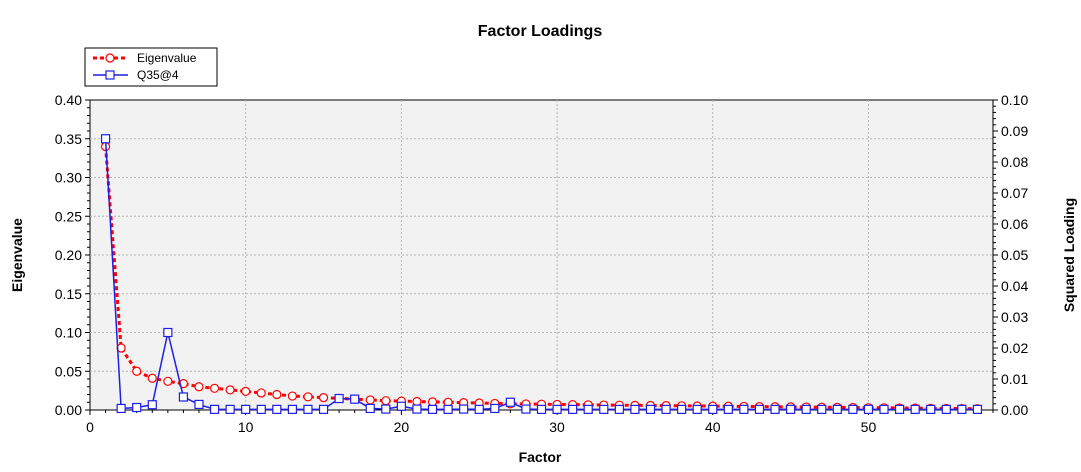 This screenshot has height=472, width=1081. Describe the element at coordinates (110, 75) in the screenshot. I see `legend-loading-marker` at that location.